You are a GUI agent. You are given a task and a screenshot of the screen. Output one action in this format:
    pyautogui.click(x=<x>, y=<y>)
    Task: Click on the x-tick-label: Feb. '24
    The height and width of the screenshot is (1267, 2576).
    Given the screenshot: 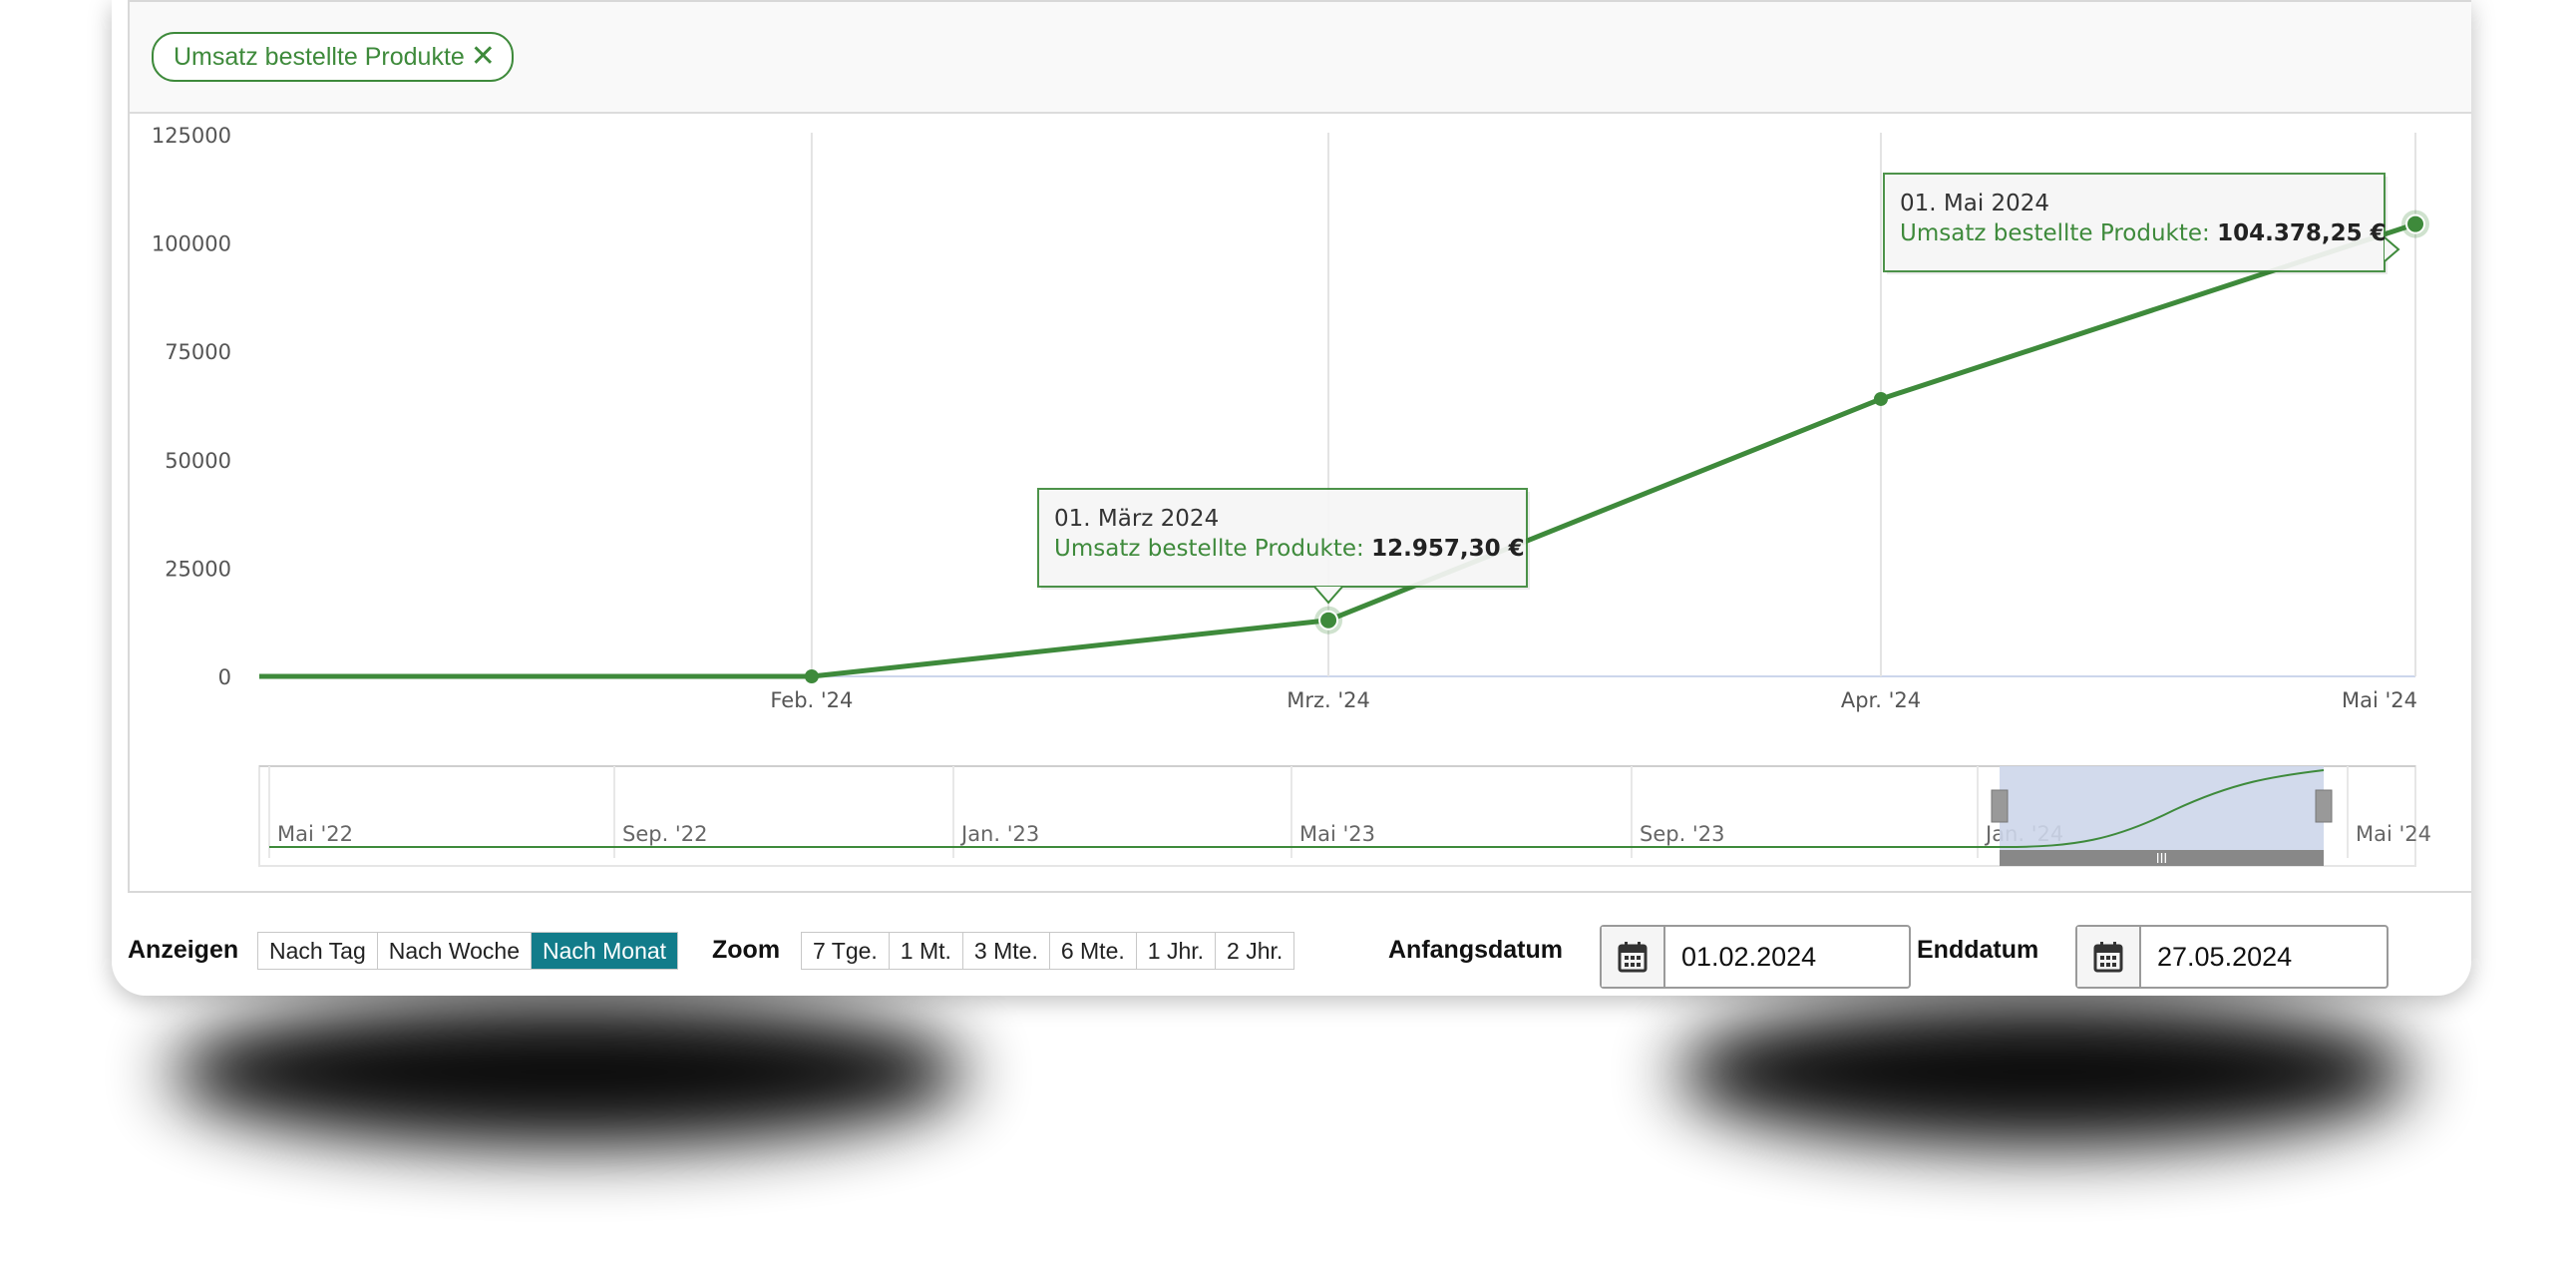 What is the action you would take?
    pyautogui.click(x=812, y=700)
    